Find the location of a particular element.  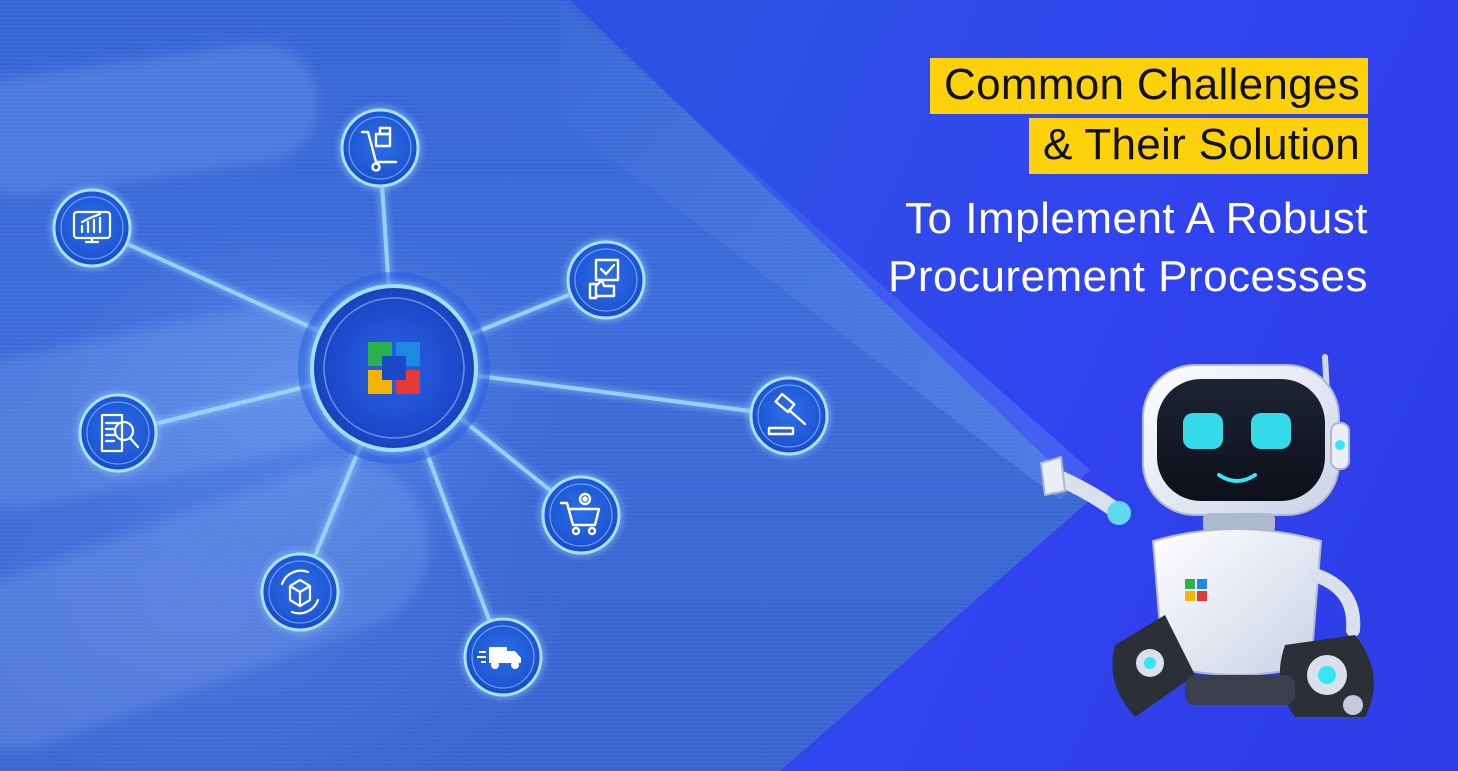

hand-truck-icon is located at coordinates (379, 149).